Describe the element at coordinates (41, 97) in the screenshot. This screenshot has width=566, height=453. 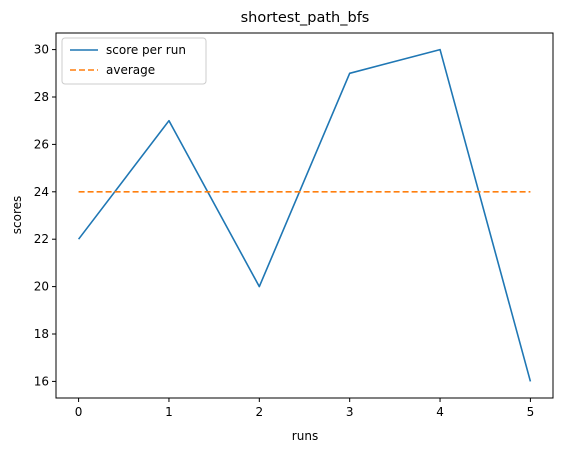
I see `y-tick-label: 28` at that location.